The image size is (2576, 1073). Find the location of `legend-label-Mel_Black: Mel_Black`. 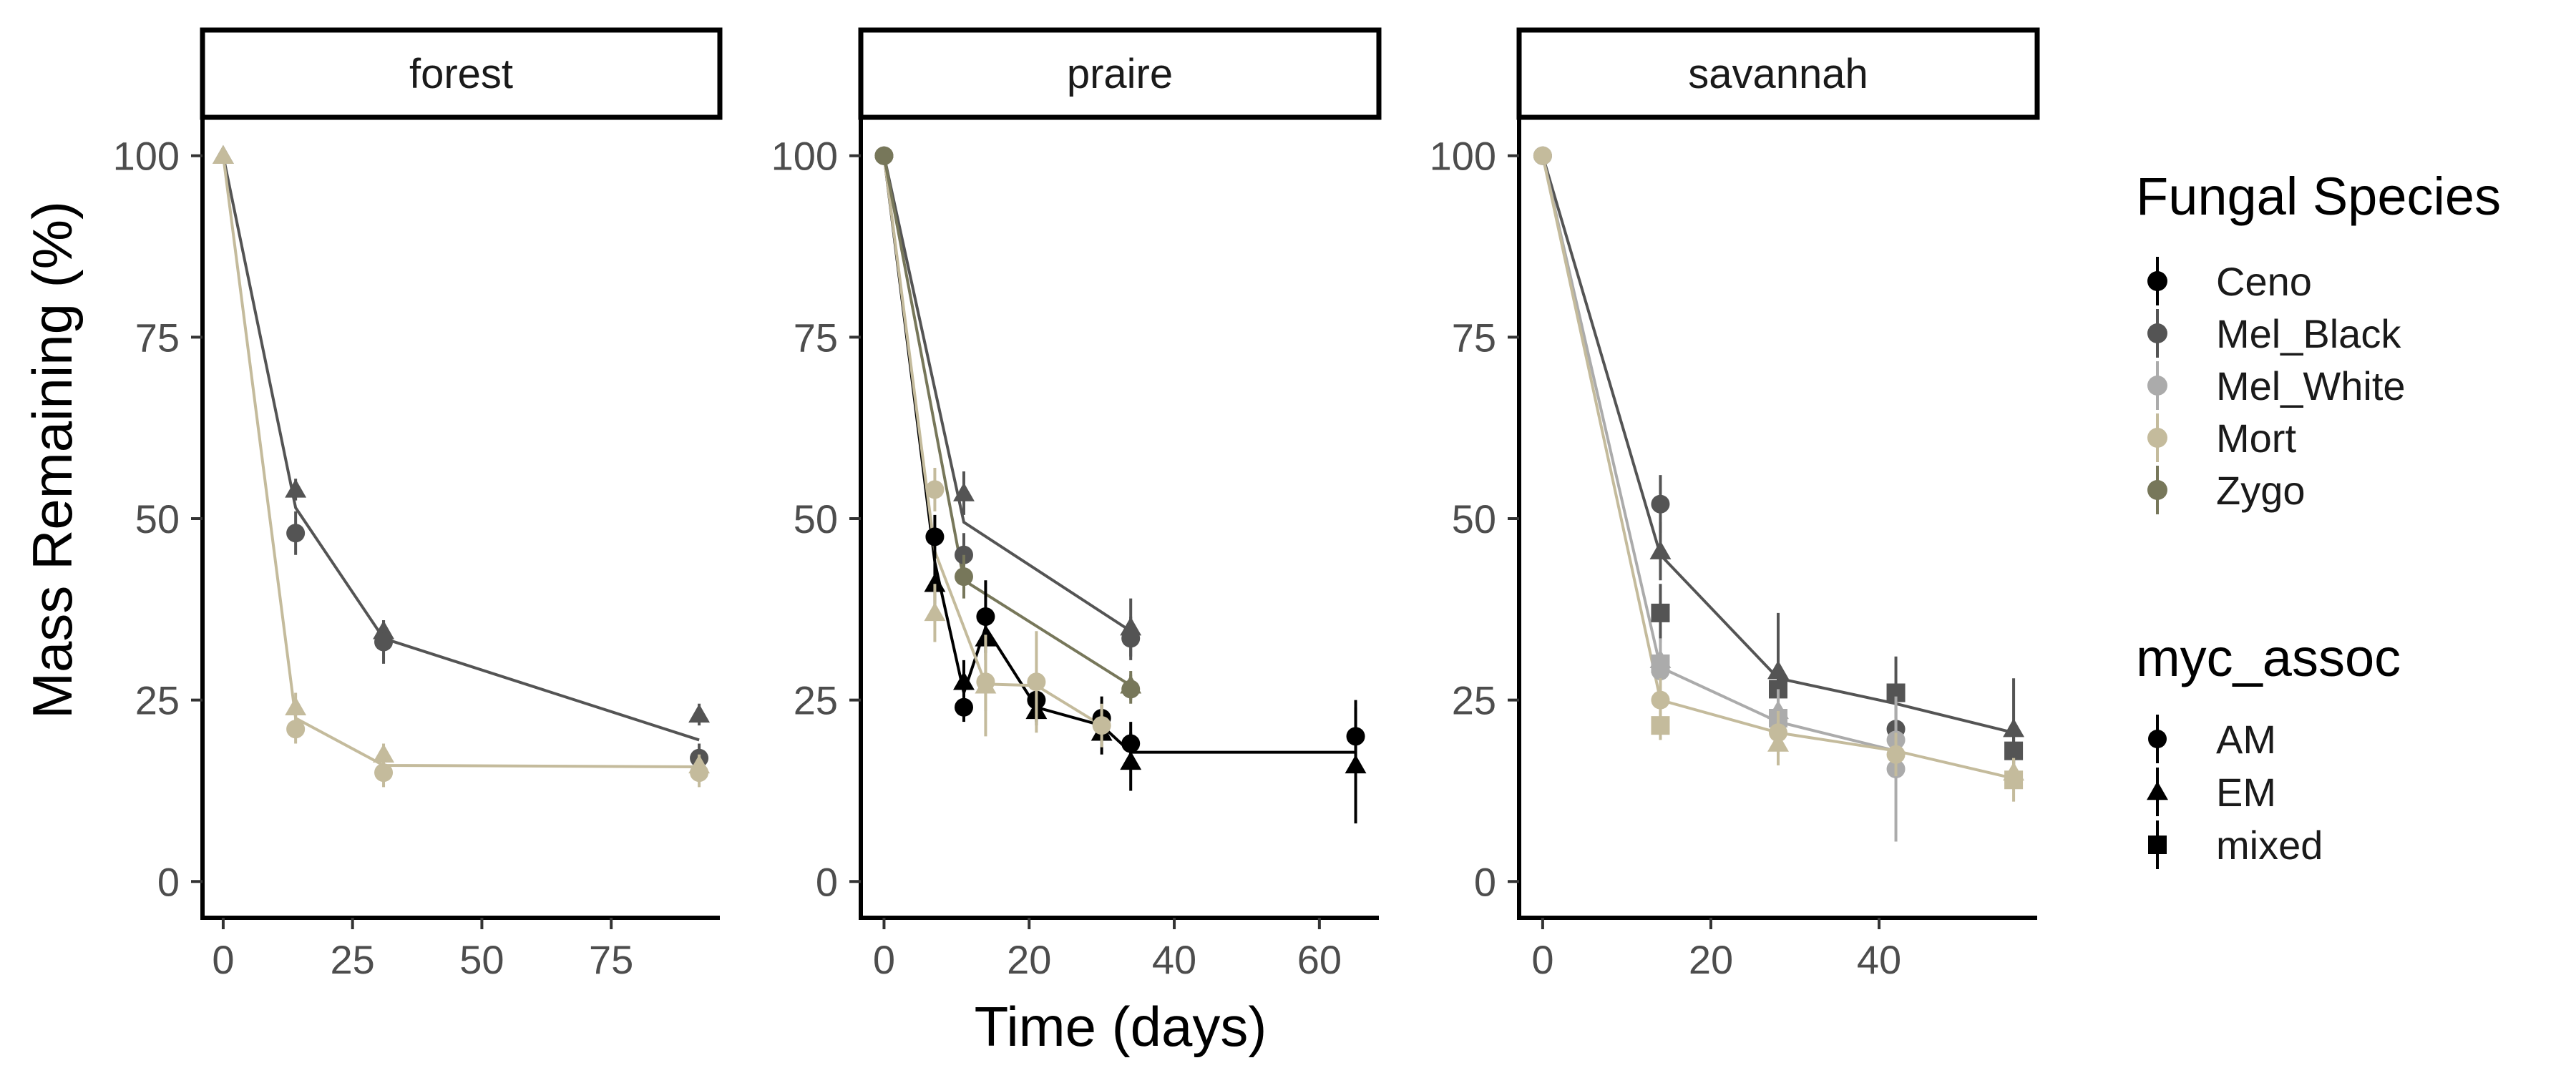

legend-label-Mel_Black: Mel_Black is located at coordinates (2308, 333).